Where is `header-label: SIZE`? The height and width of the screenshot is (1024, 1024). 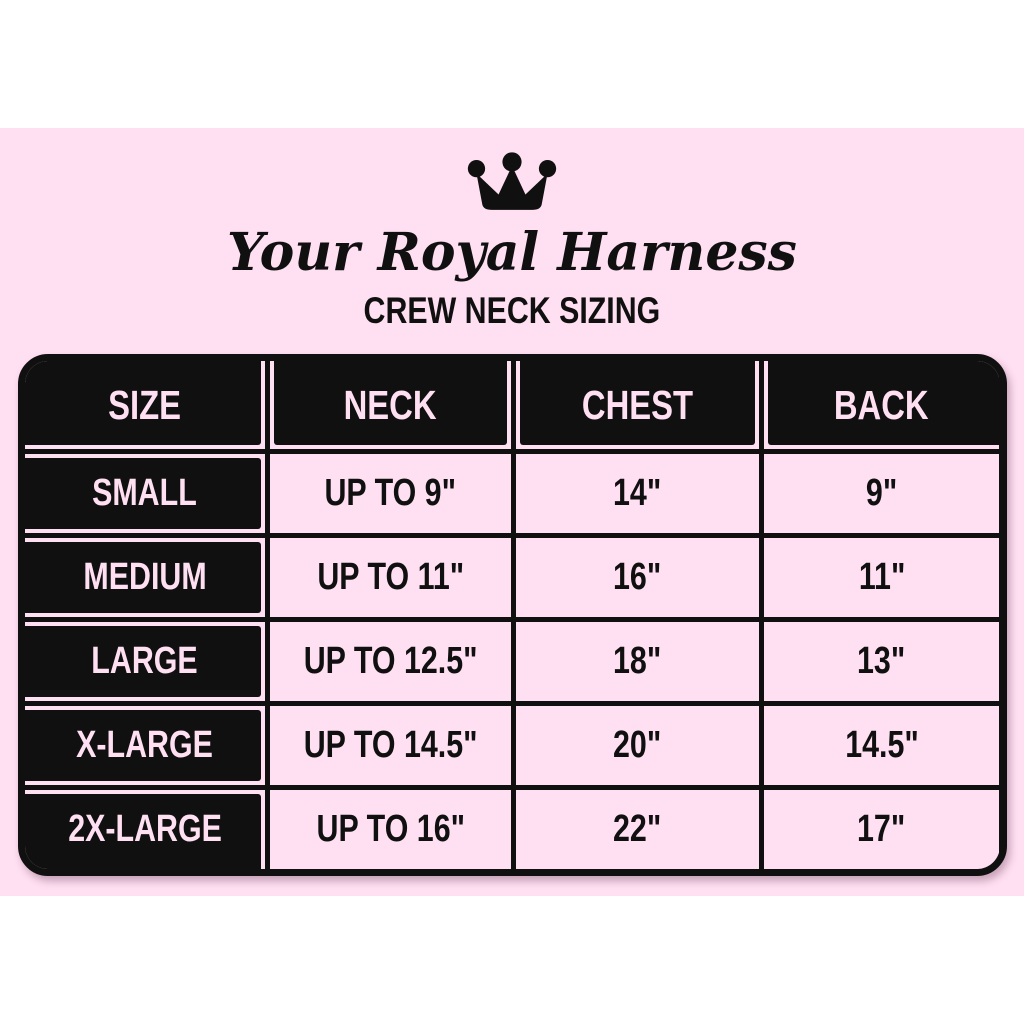
header-label: SIZE is located at coordinates (145, 404).